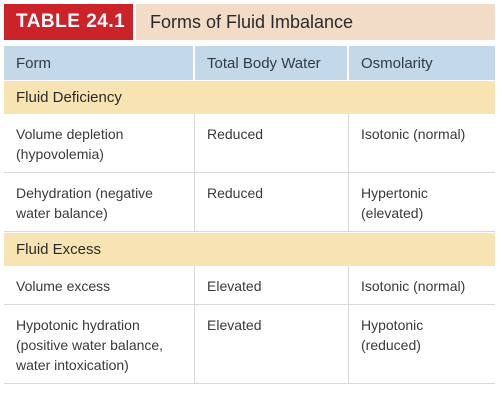  I want to click on cell-form: Volume excess, so click(99, 285).